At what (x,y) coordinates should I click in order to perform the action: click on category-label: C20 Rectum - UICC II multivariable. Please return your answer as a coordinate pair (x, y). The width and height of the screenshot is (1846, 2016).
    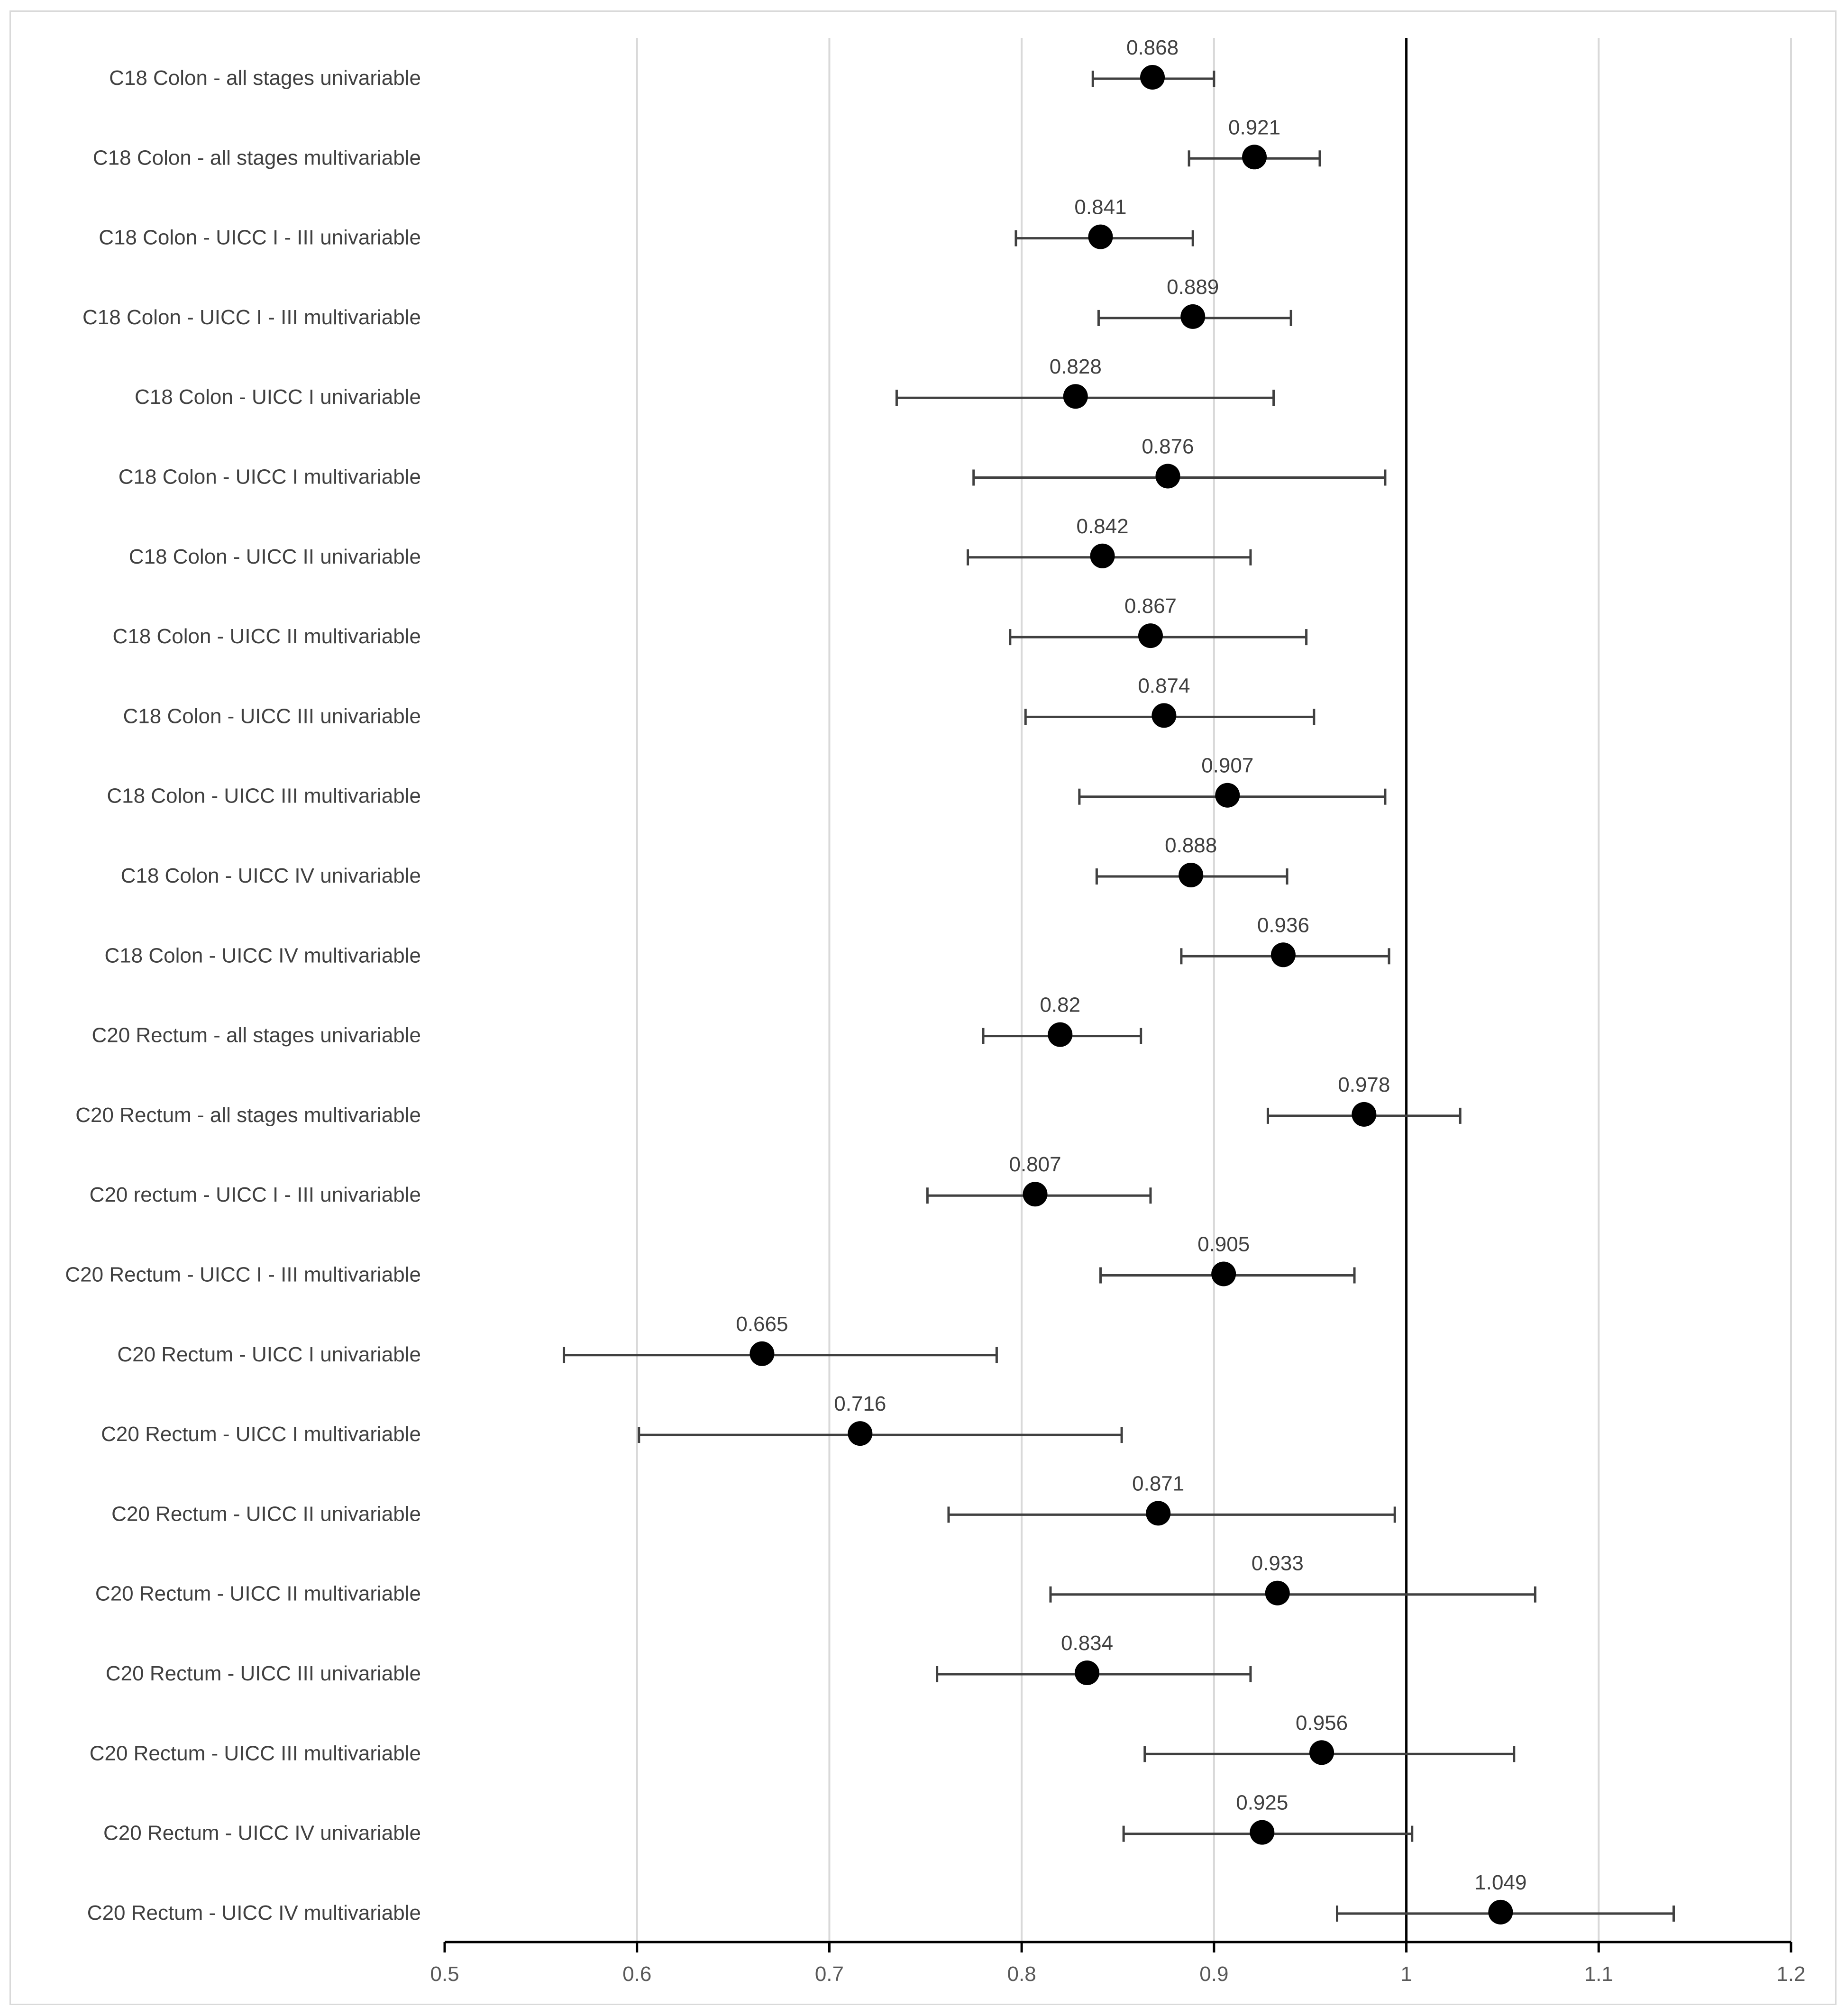
    Looking at the image, I should click on (258, 1594).